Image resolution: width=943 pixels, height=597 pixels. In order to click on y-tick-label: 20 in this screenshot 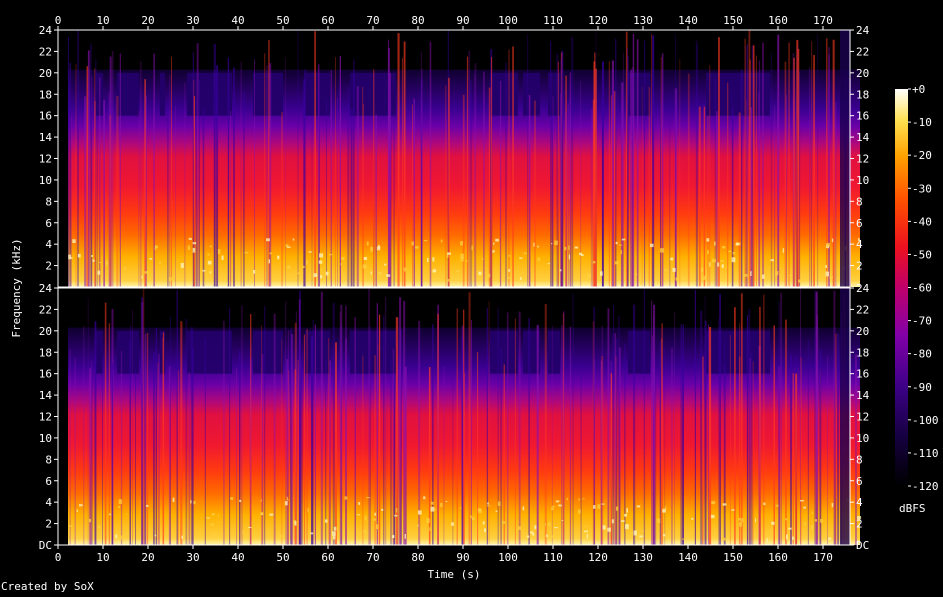, I will do `click(862, 73)`.